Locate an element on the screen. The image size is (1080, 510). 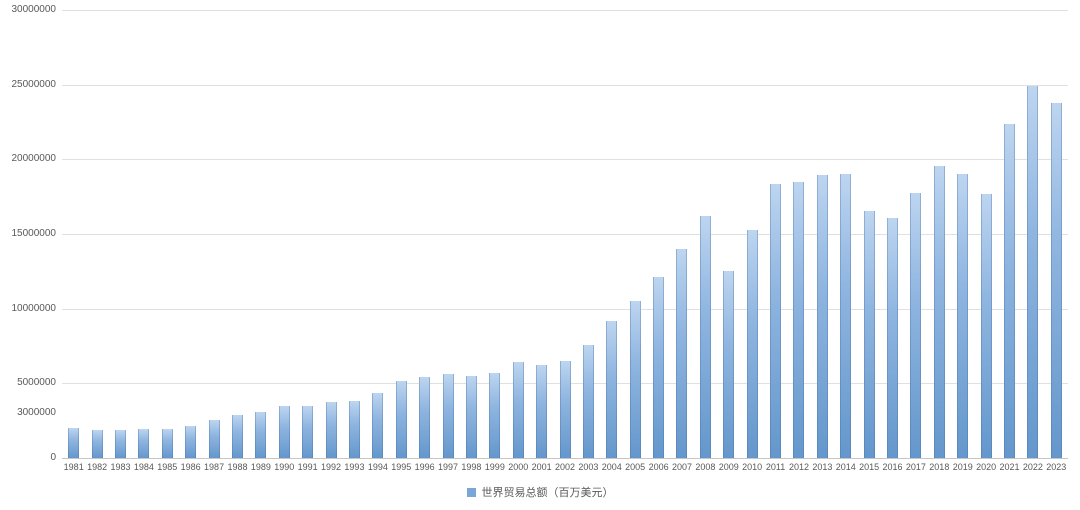
bar-1992 is located at coordinates (331, 430).